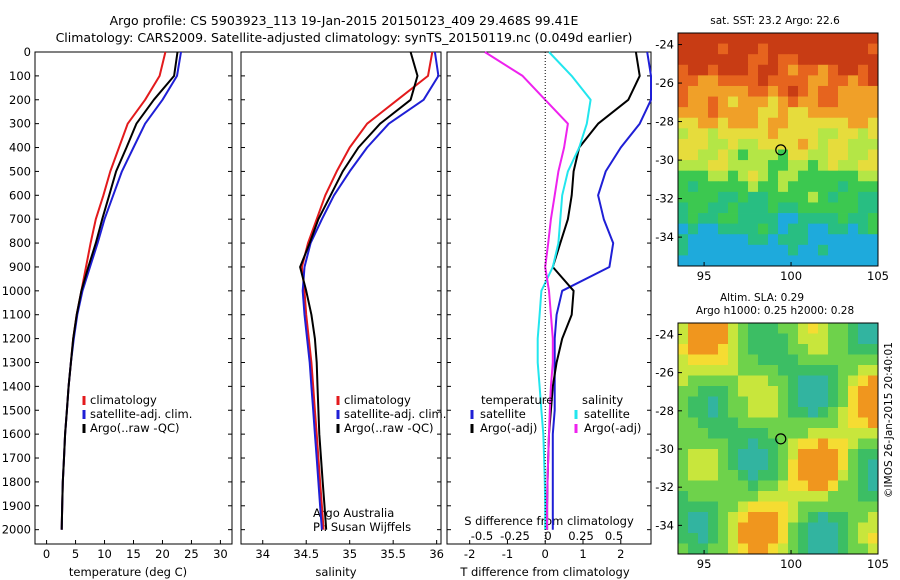  What do you see at coordinates (16, 482) in the screenshot?
I see `depth-tick-label: 1800` at bounding box center [16, 482].